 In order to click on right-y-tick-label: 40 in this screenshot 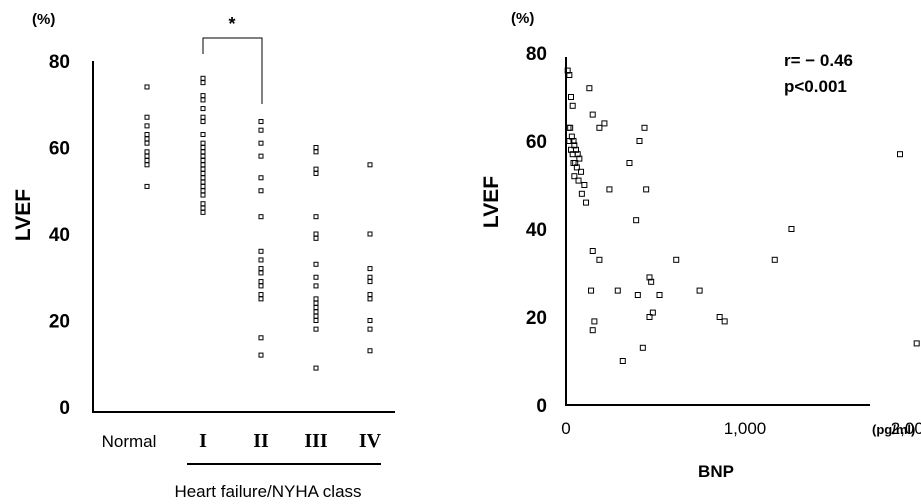, I will do `click(536, 230)`.